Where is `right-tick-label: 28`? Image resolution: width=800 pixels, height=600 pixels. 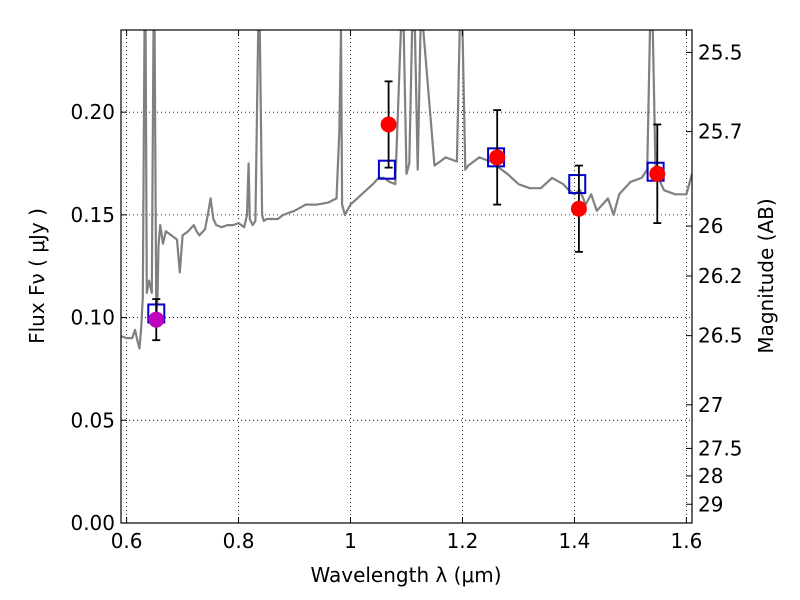 right-tick-label: 28 is located at coordinates (710, 476).